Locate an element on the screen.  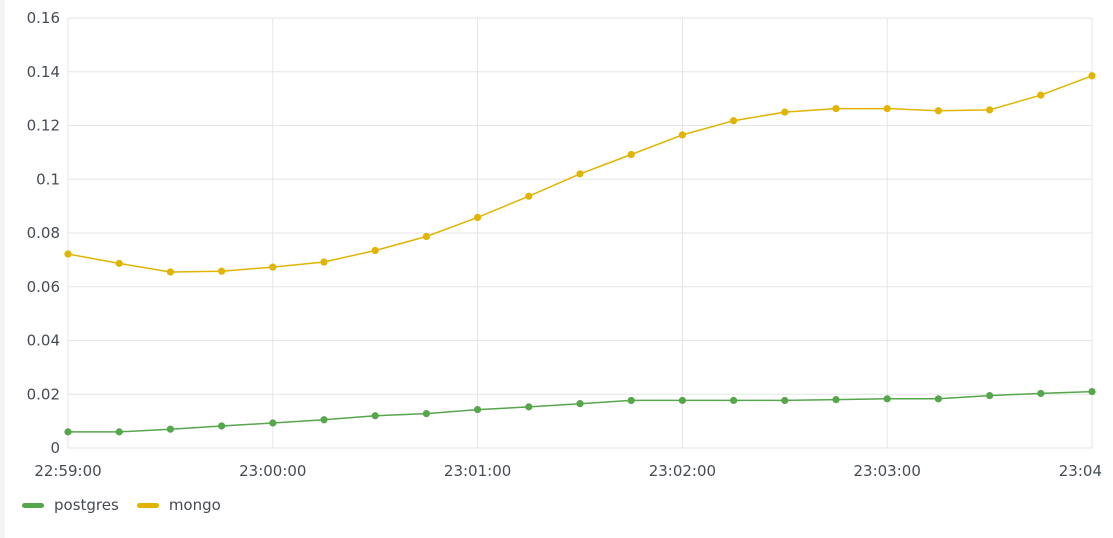
legend-label: postgres is located at coordinates (86, 505).